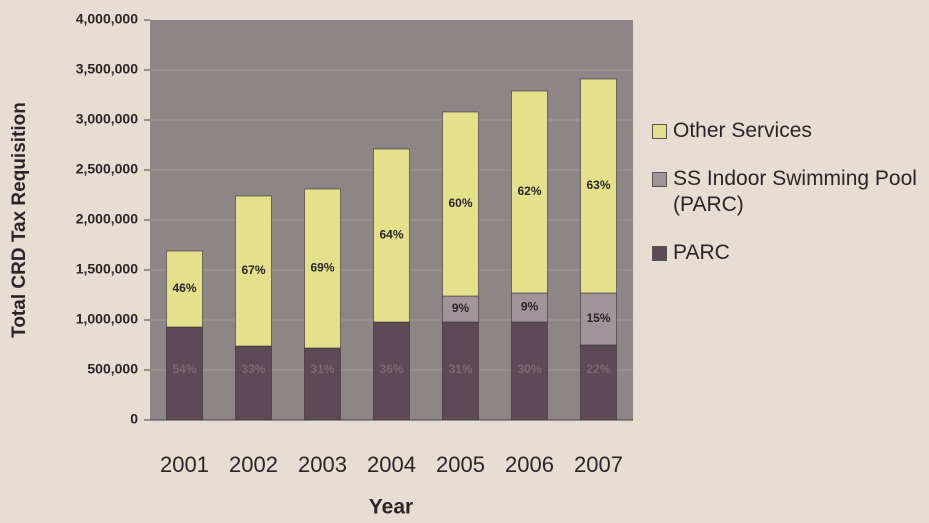 This screenshot has width=929, height=523. What do you see at coordinates (134, 419) in the screenshot?
I see `y-tick-label: 0` at bounding box center [134, 419].